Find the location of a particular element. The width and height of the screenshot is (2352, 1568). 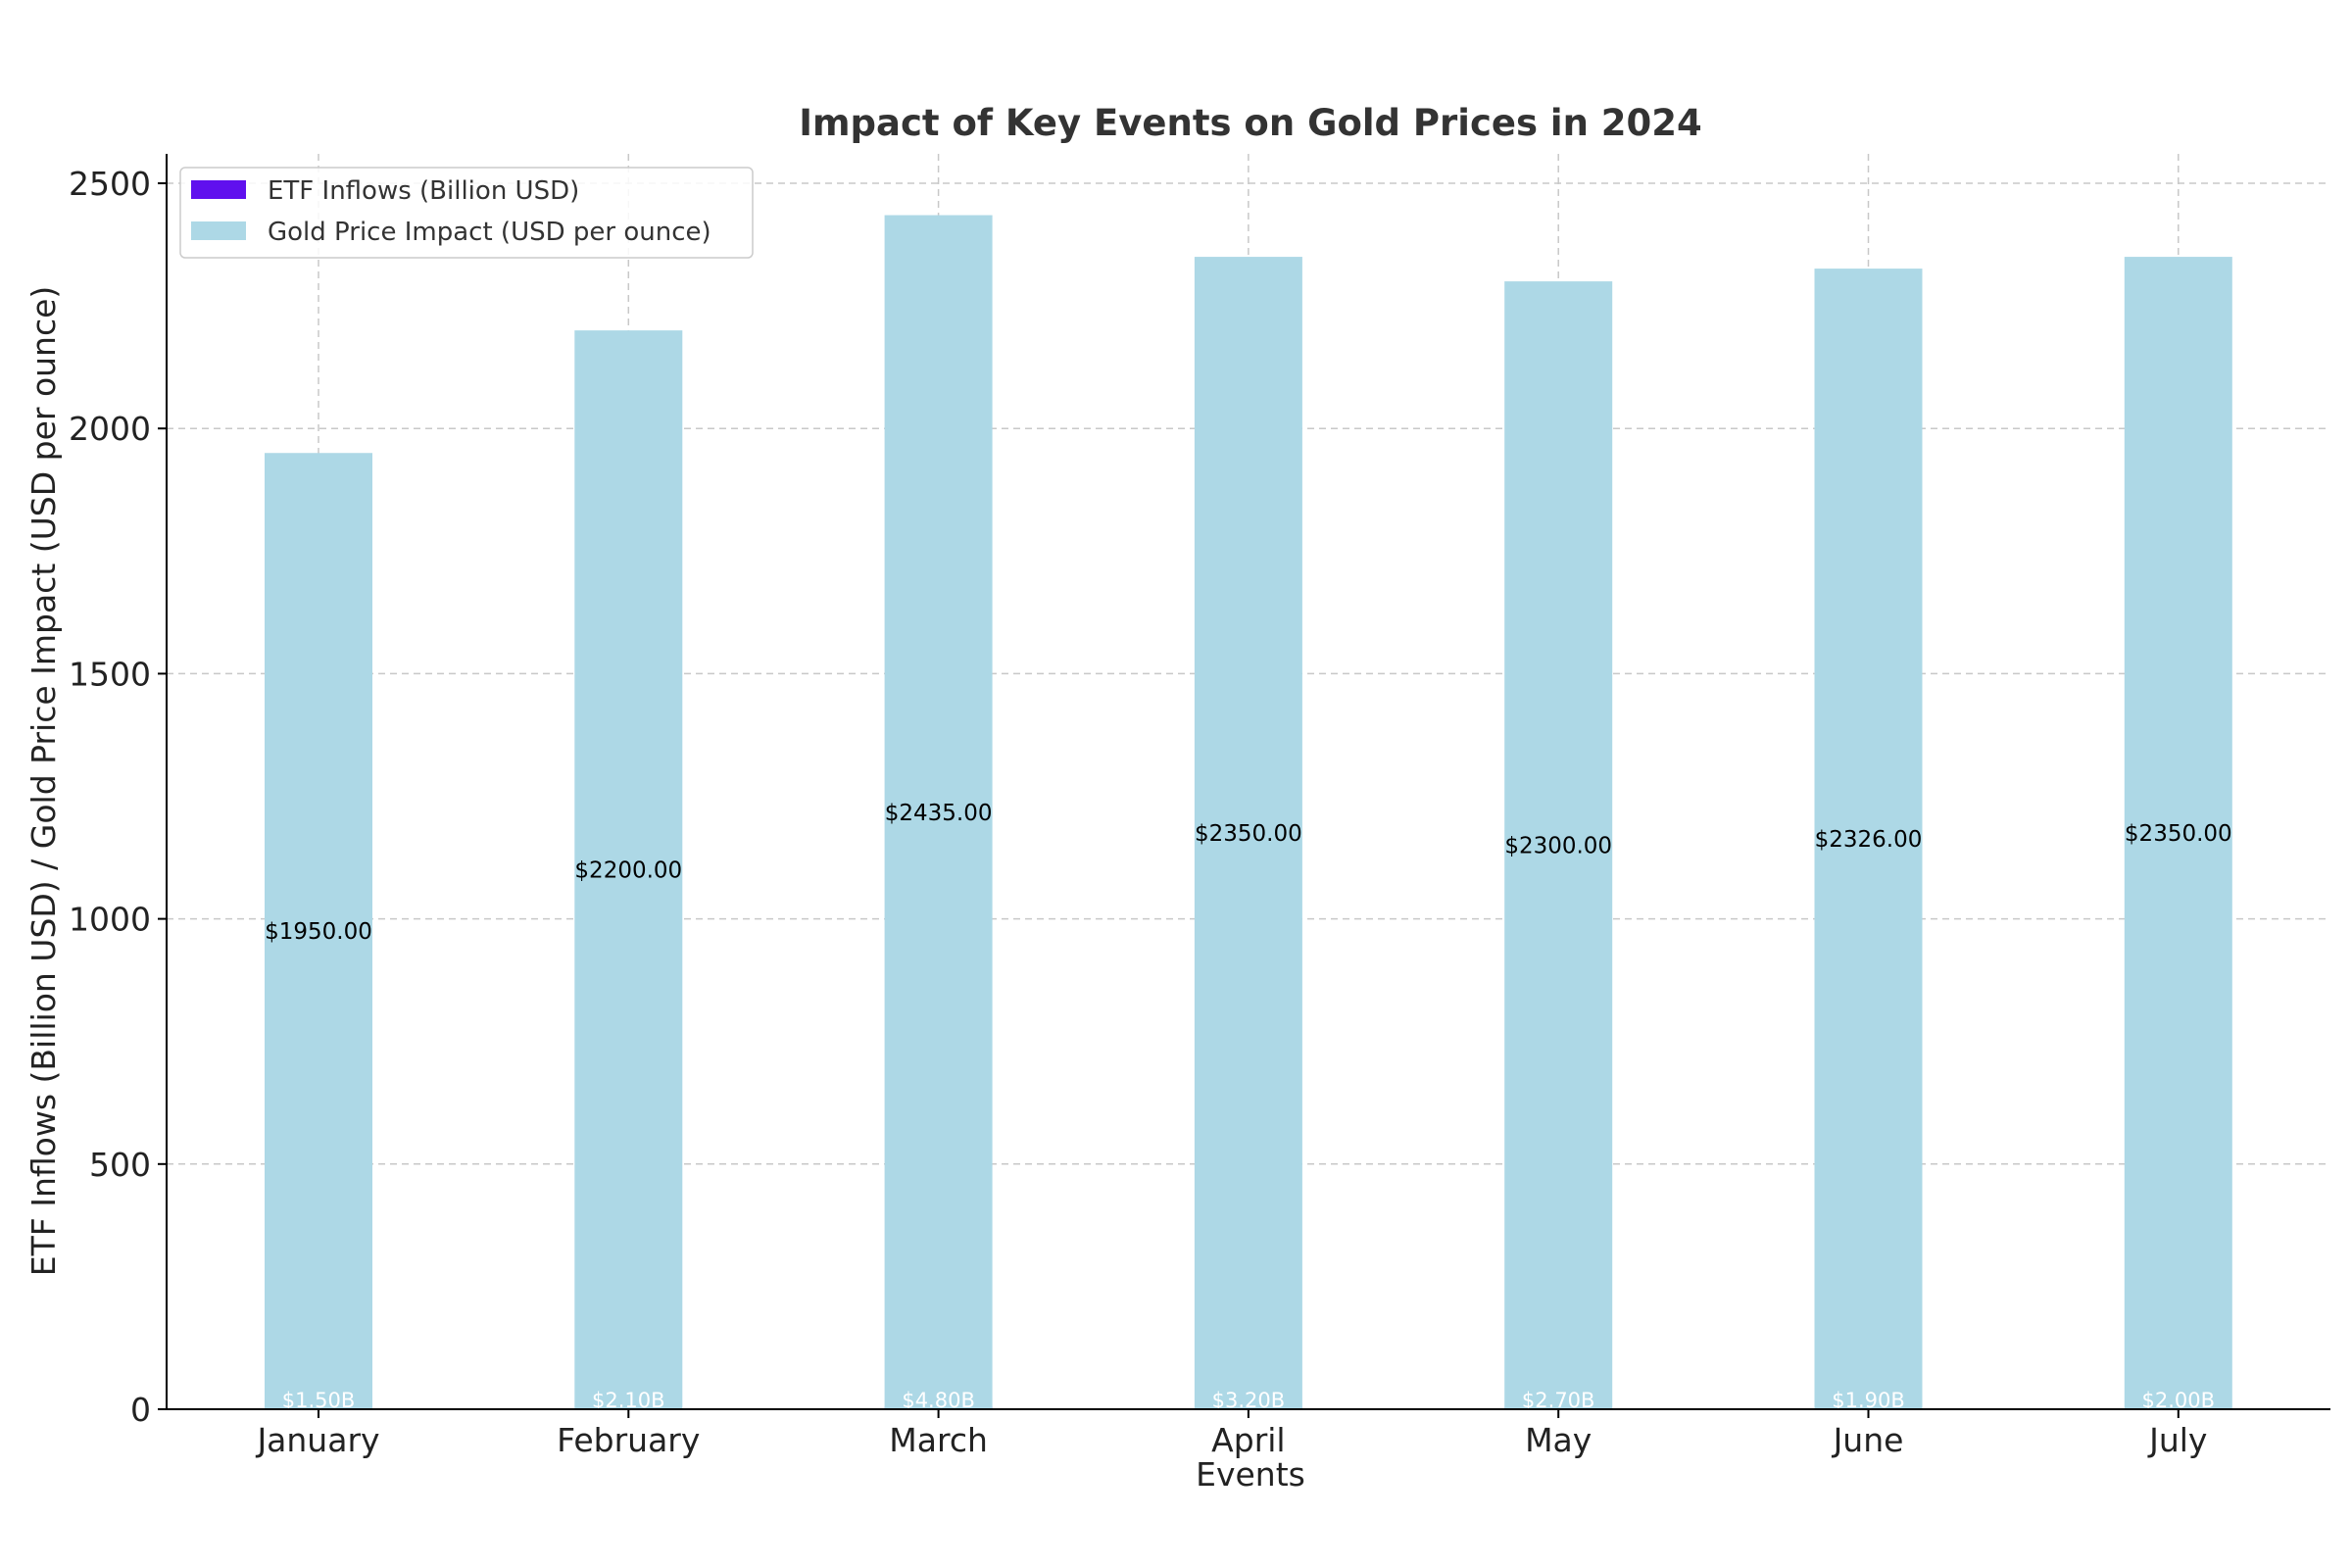

legend-label-etf: ETF Inflows (Billion USD) is located at coordinates (423, 191).